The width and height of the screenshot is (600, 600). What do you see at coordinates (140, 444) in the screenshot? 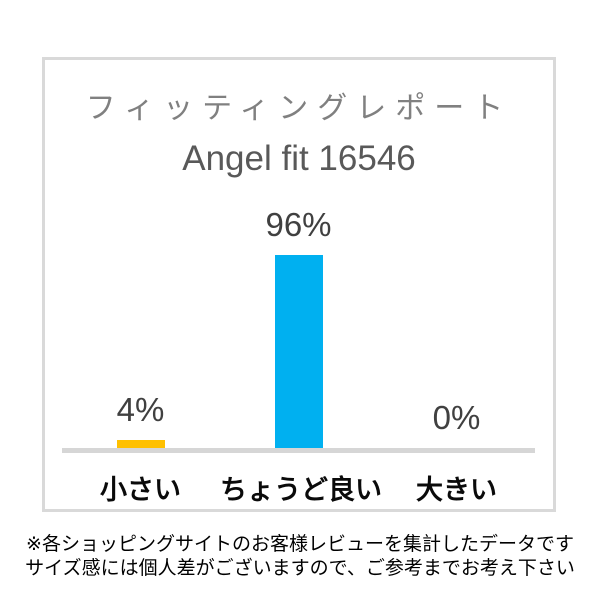
I see `bar-small` at bounding box center [140, 444].